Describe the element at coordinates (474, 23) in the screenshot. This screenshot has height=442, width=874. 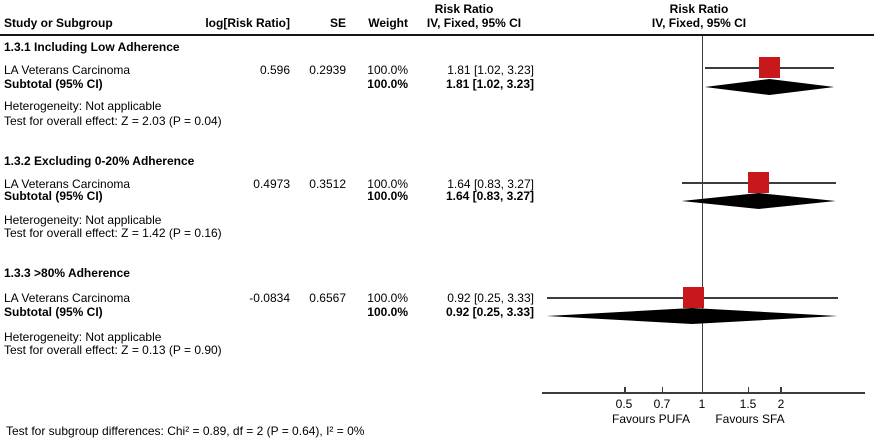
I see `column-header-effect-method: IV, Fixed, 95% CI` at that location.